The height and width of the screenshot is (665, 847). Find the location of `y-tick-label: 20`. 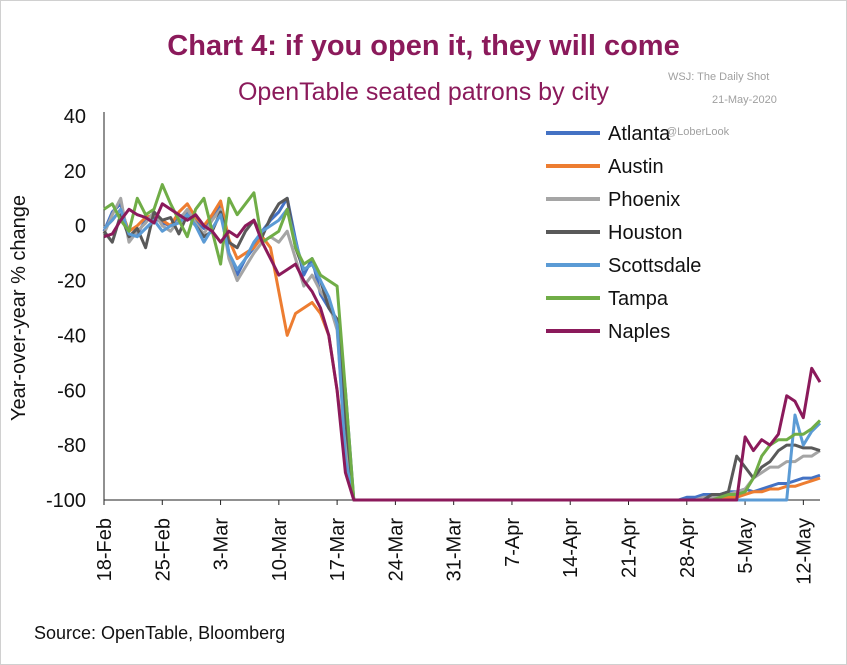

y-tick-label: 20 is located at coordinates (75, 172).